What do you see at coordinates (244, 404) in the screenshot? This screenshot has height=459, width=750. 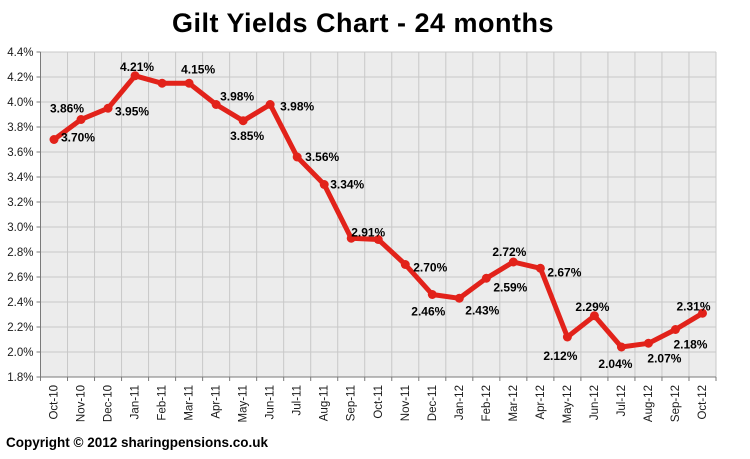 I see `x-tick-label: May-11` at bounding box center [244, 404].